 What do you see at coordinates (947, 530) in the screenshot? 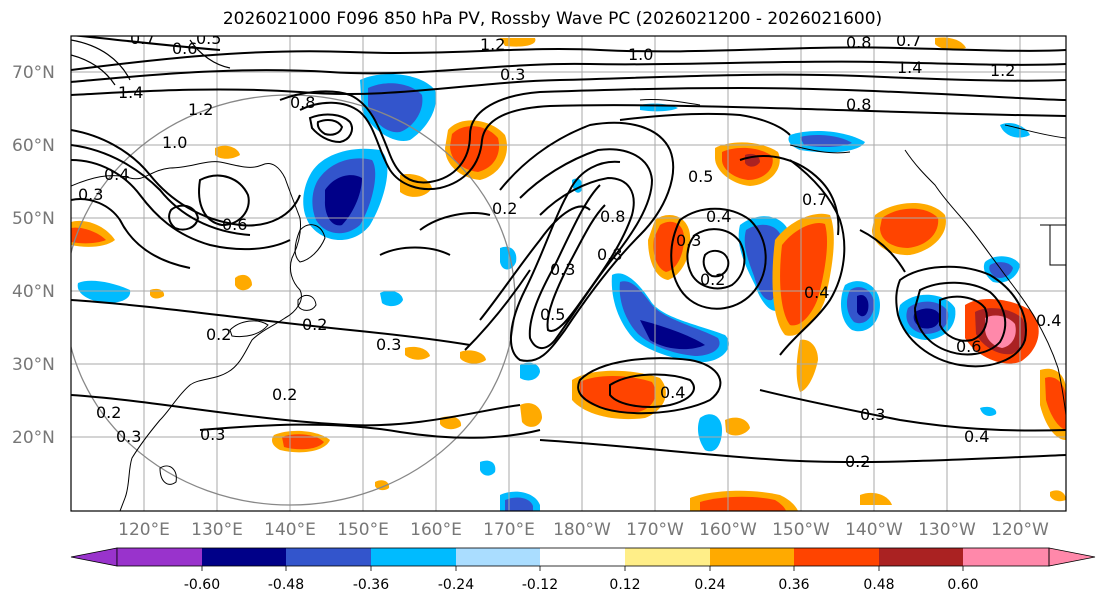
I see `lon-label: 130°W` at bounding box center [947, 530].